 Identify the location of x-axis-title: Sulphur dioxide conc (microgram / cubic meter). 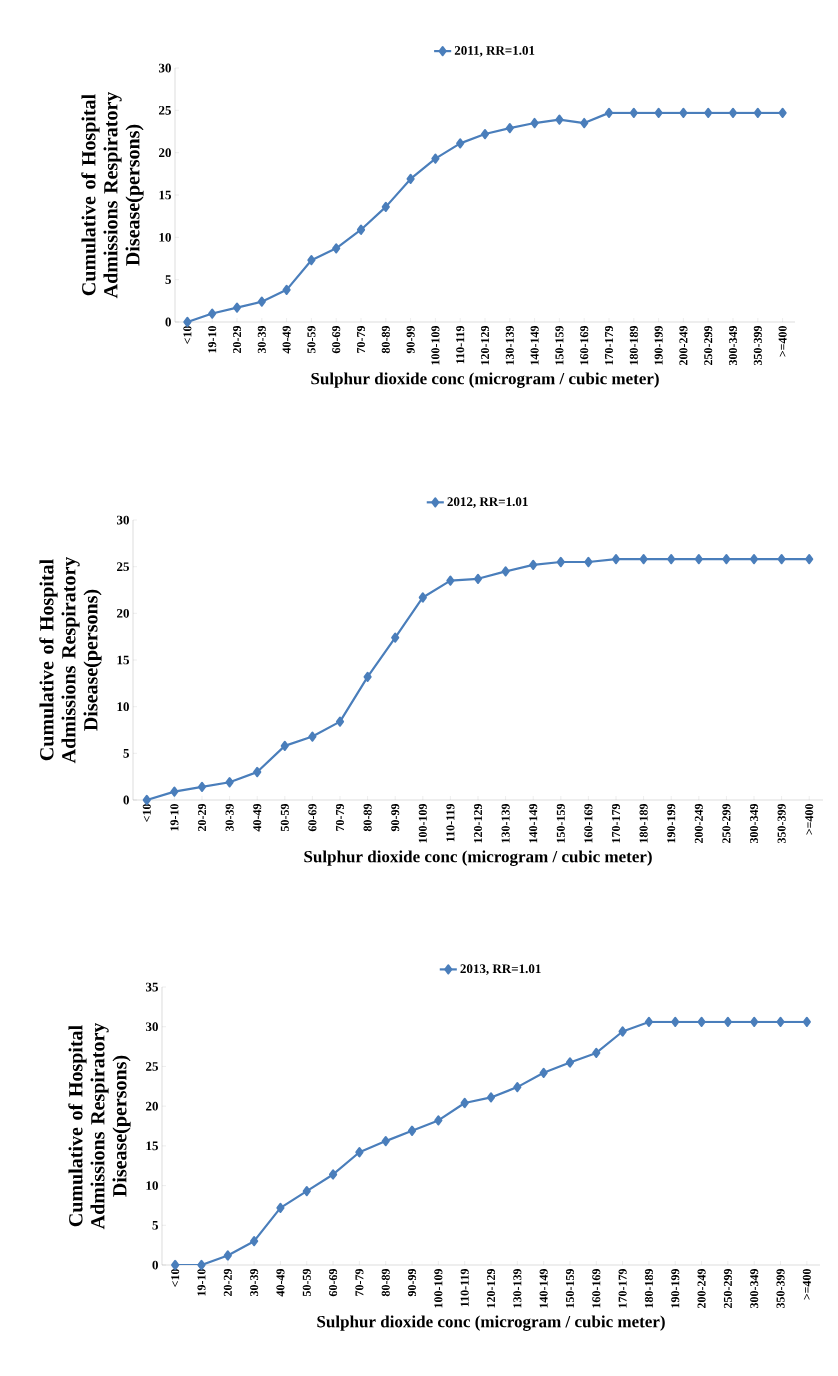
(491, 1323).